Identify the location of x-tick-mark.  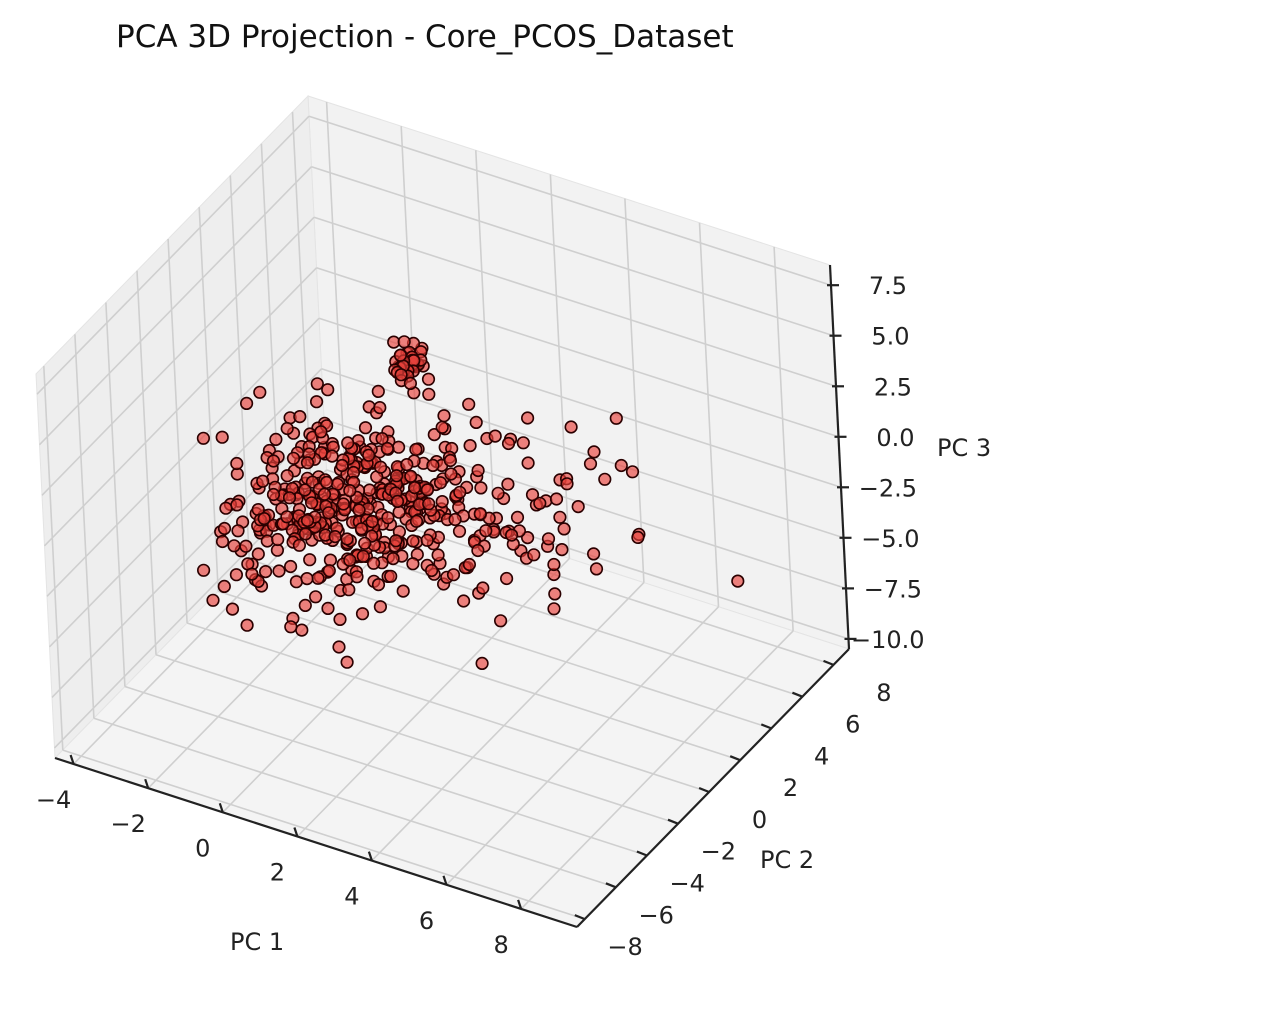
(296, 832).